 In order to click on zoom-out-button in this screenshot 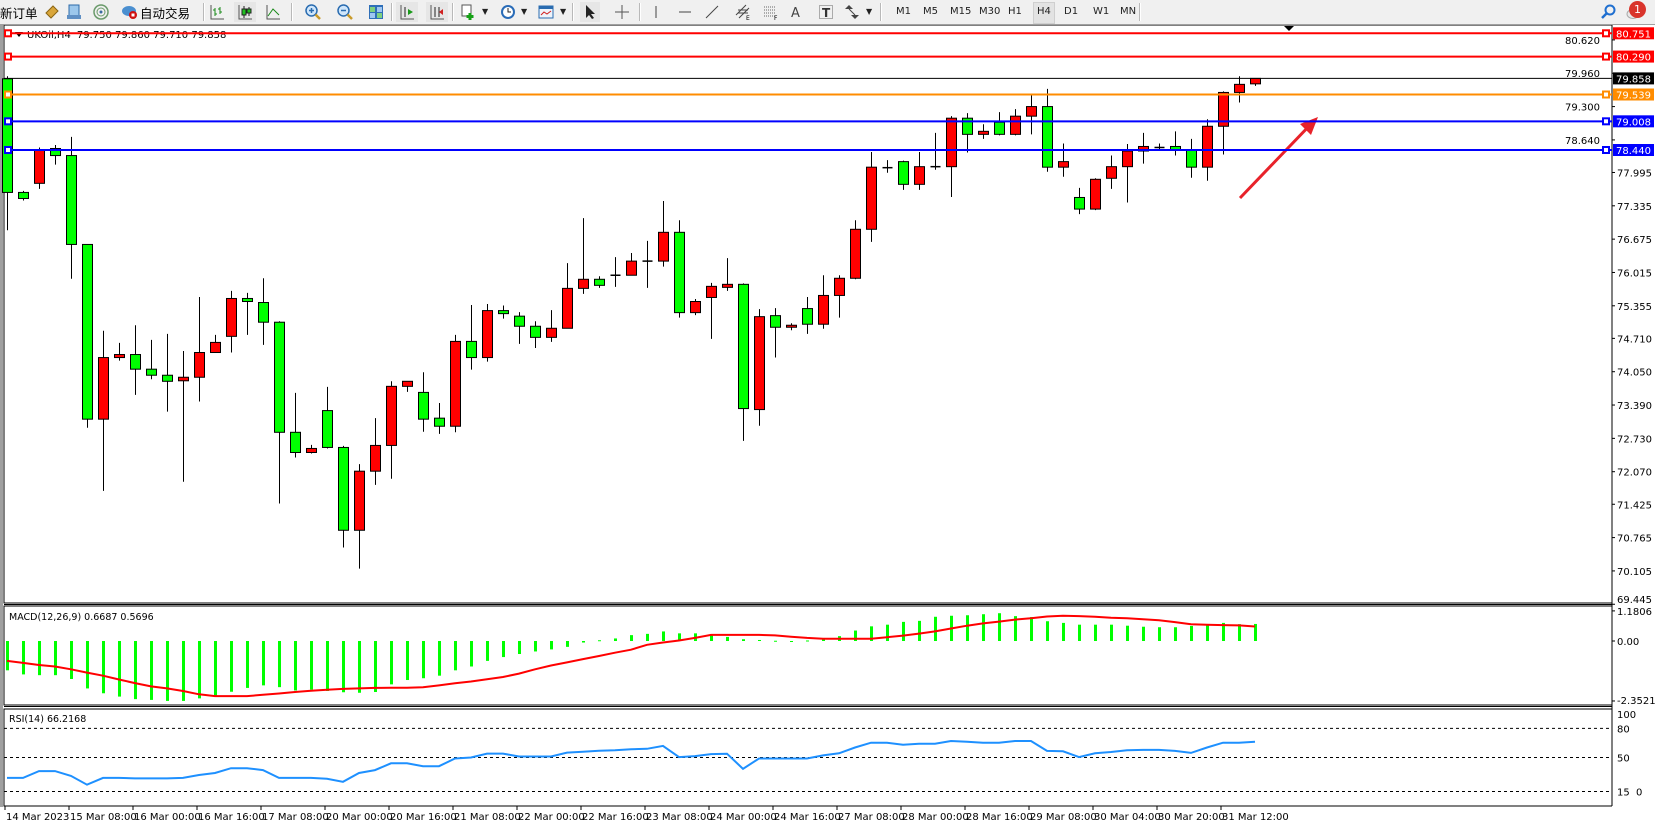, I will do `click(345, 12)`.